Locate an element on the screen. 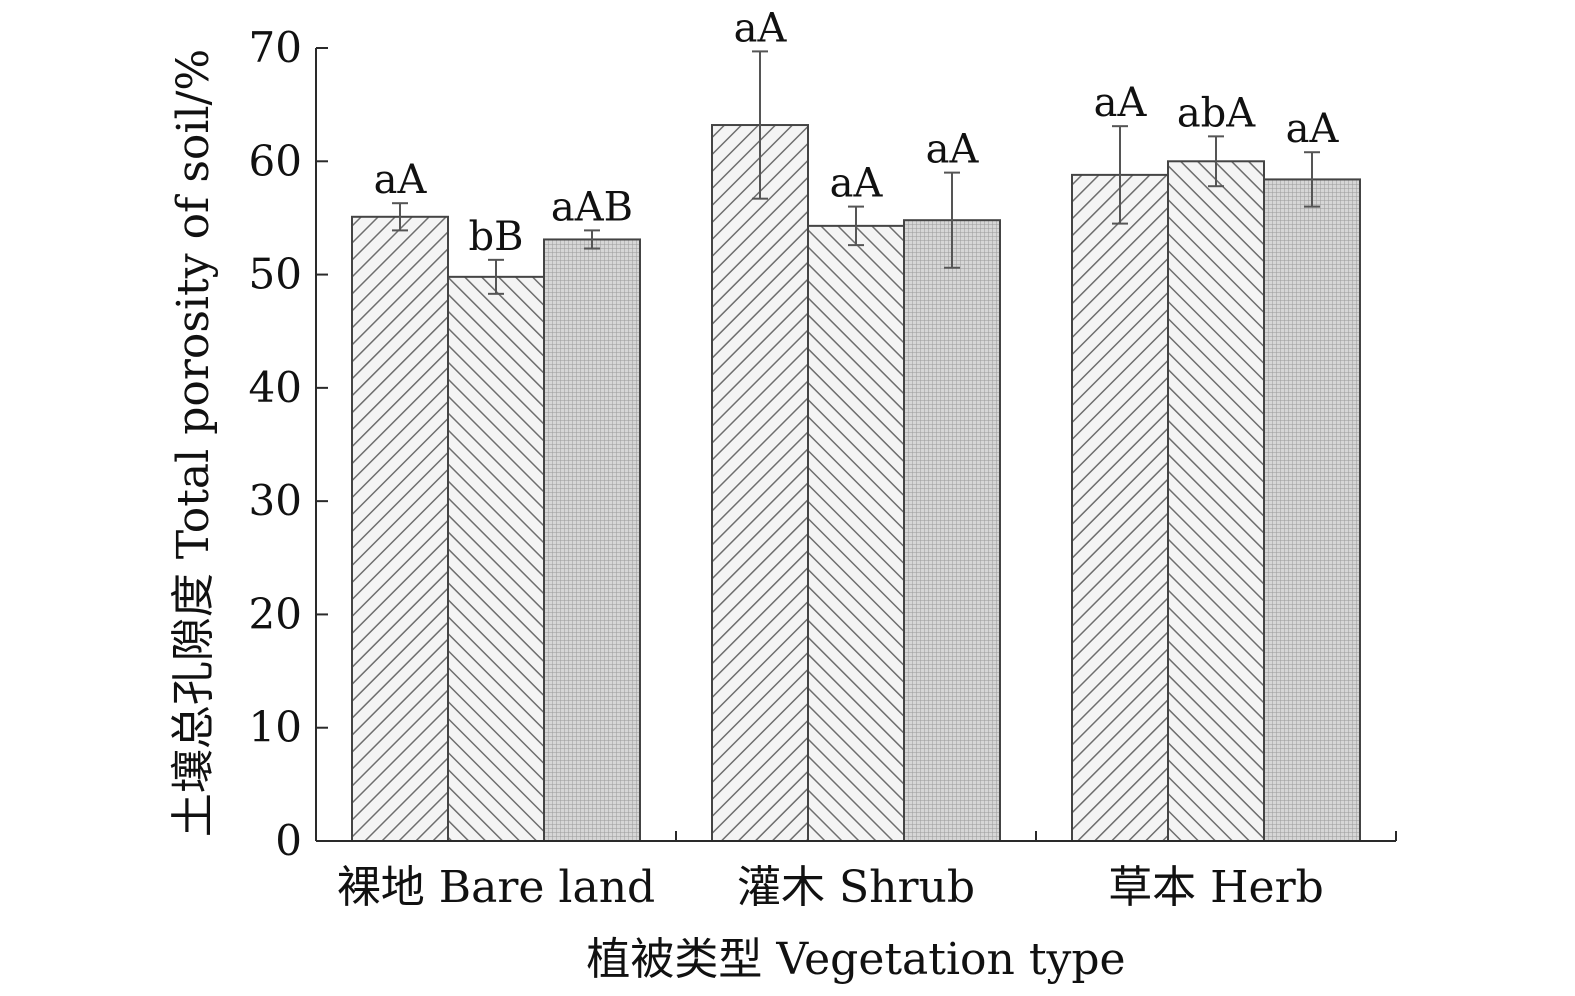 This screenshot has width=1575, height=996. significance-label: aAB is located at coordinates (592, 207).